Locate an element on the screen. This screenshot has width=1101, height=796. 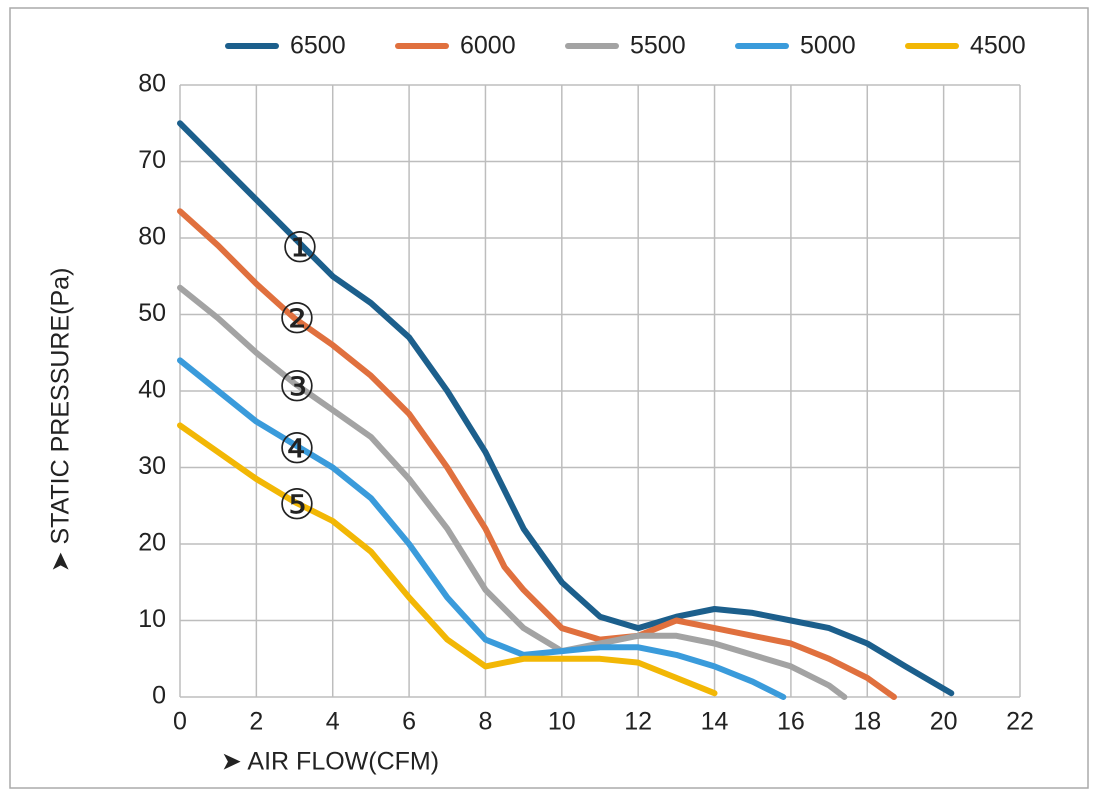
x-tick-label: 16 is located at coordinates (791, 722).